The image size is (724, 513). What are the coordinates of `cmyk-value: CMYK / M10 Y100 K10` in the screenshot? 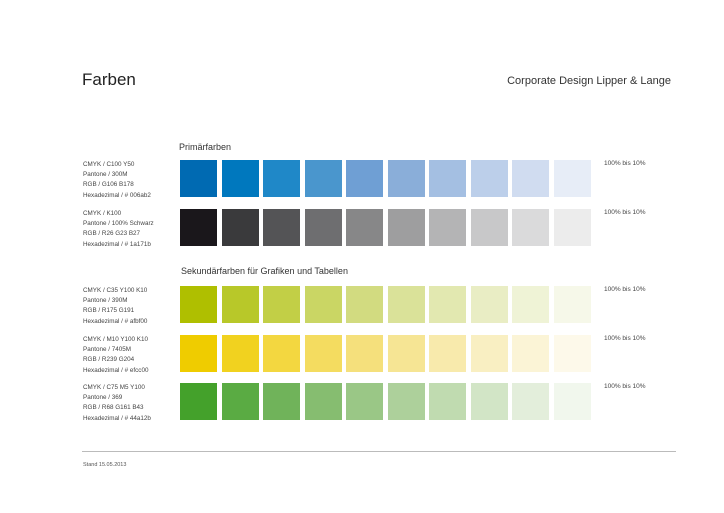 It's located at (115, 339).